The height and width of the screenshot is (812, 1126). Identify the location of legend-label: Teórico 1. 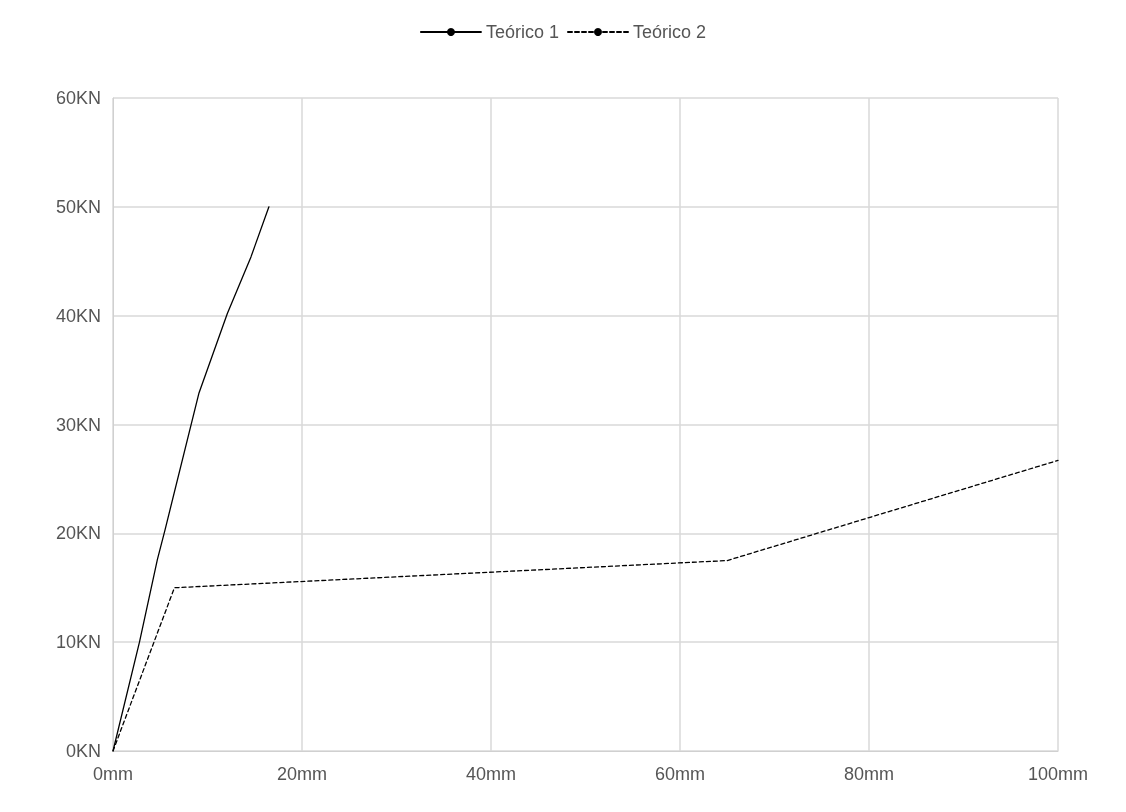
(522, 32).